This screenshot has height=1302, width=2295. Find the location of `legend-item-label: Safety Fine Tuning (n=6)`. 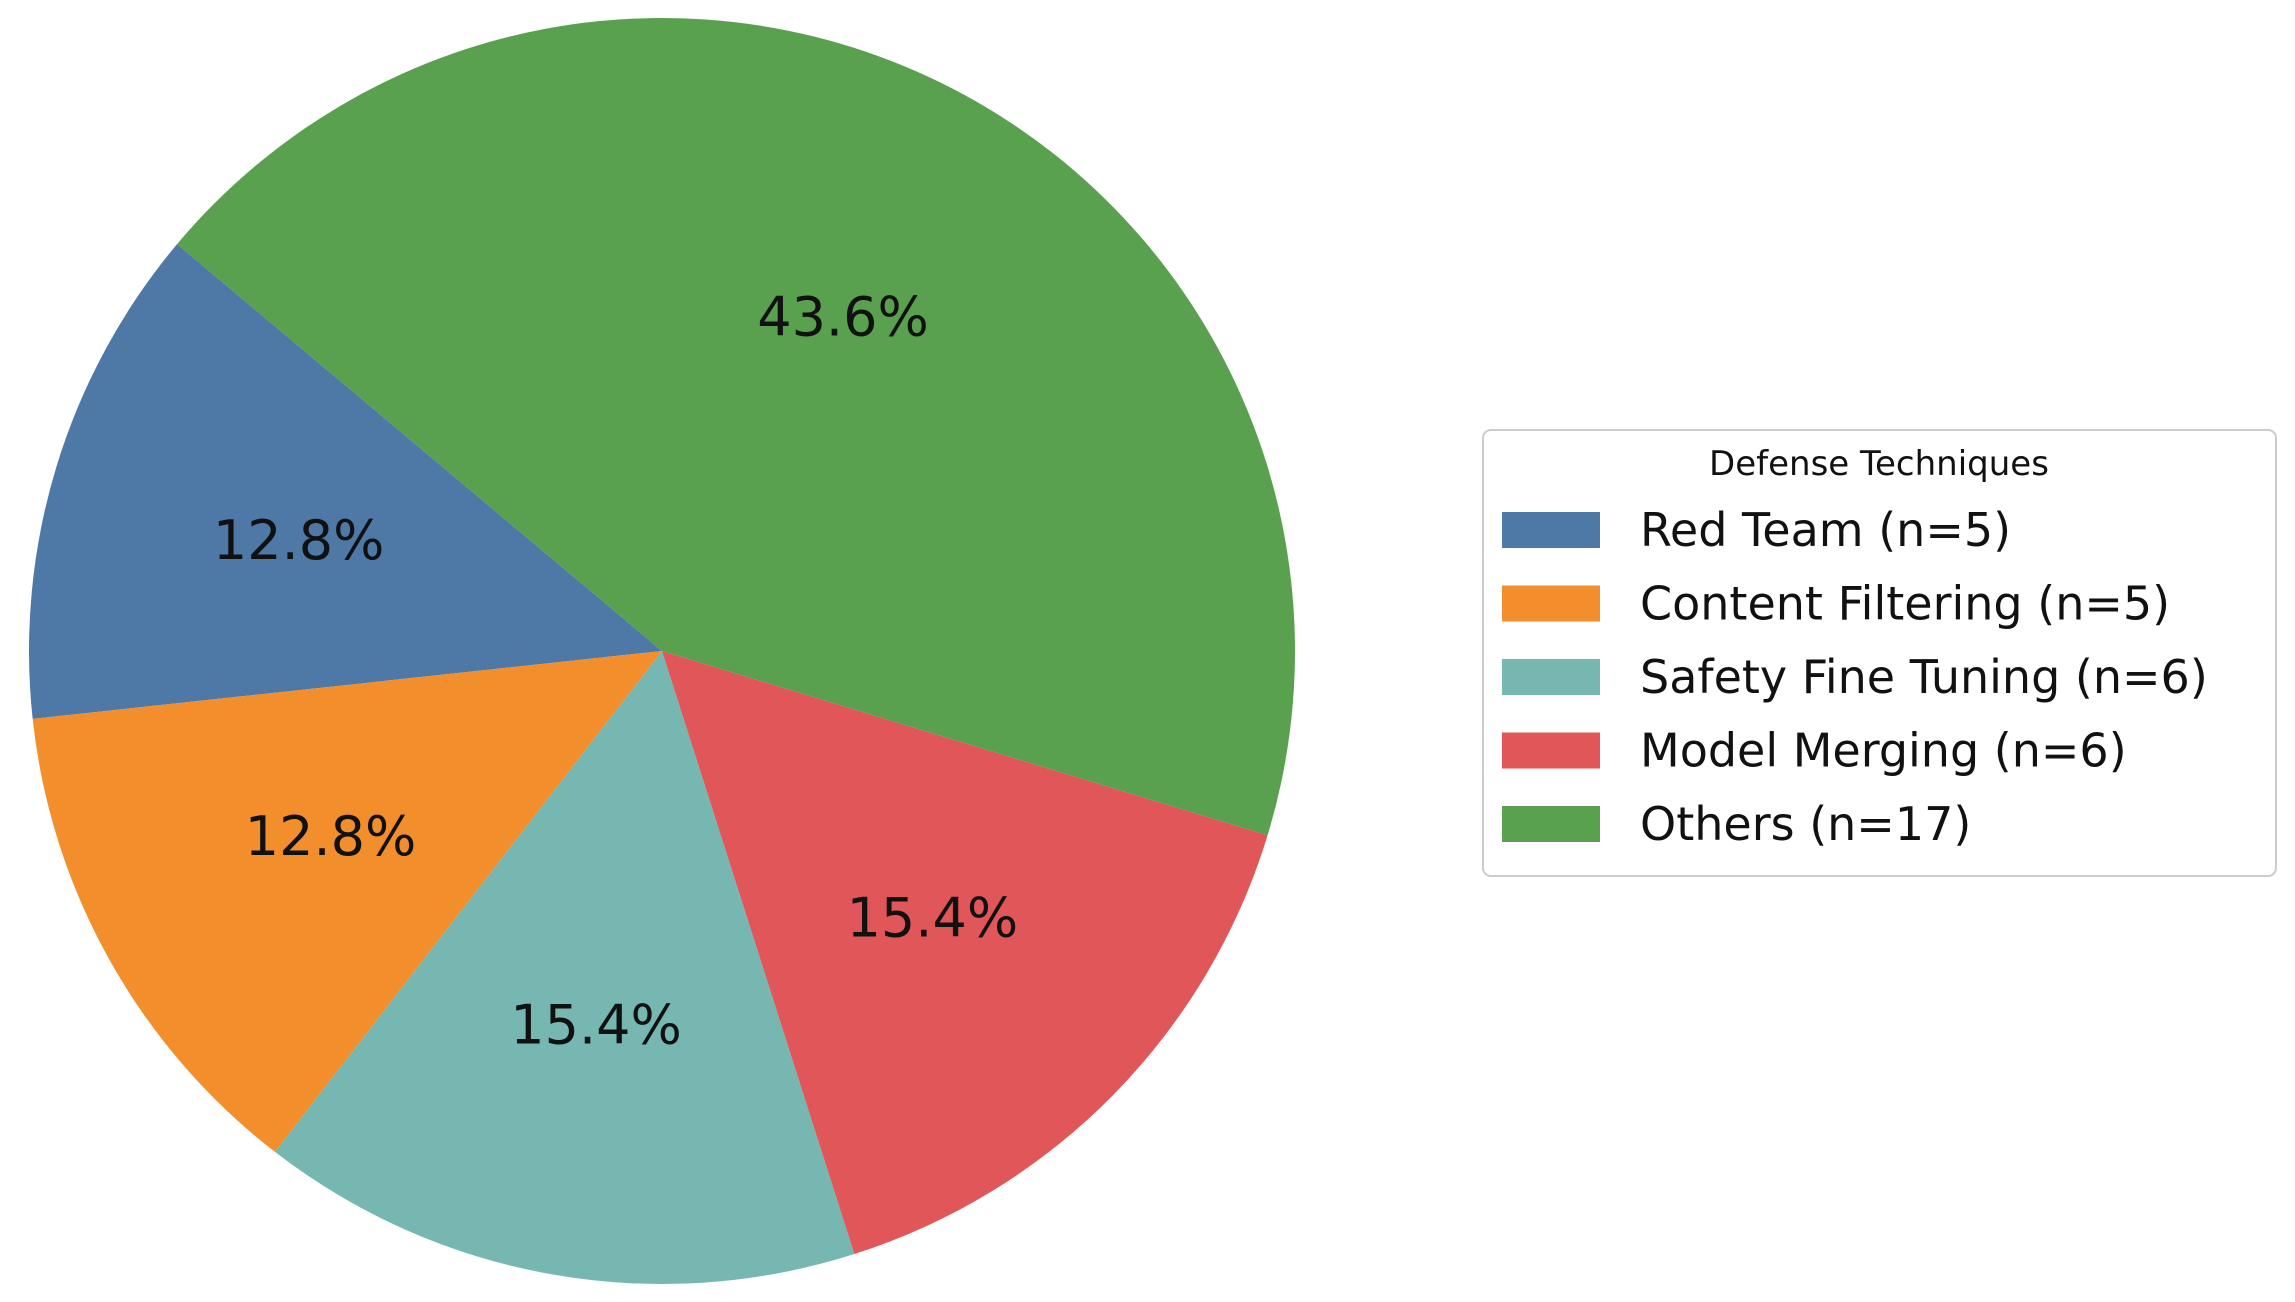

legend-item-label: Safety Fine Tuning (n=6) is located at coordinates (1924, 677).